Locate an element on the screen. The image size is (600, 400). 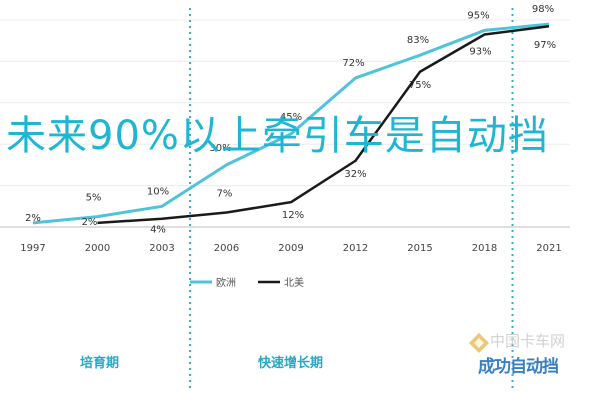
data-label: 12% is located at coordinates (293, 215).